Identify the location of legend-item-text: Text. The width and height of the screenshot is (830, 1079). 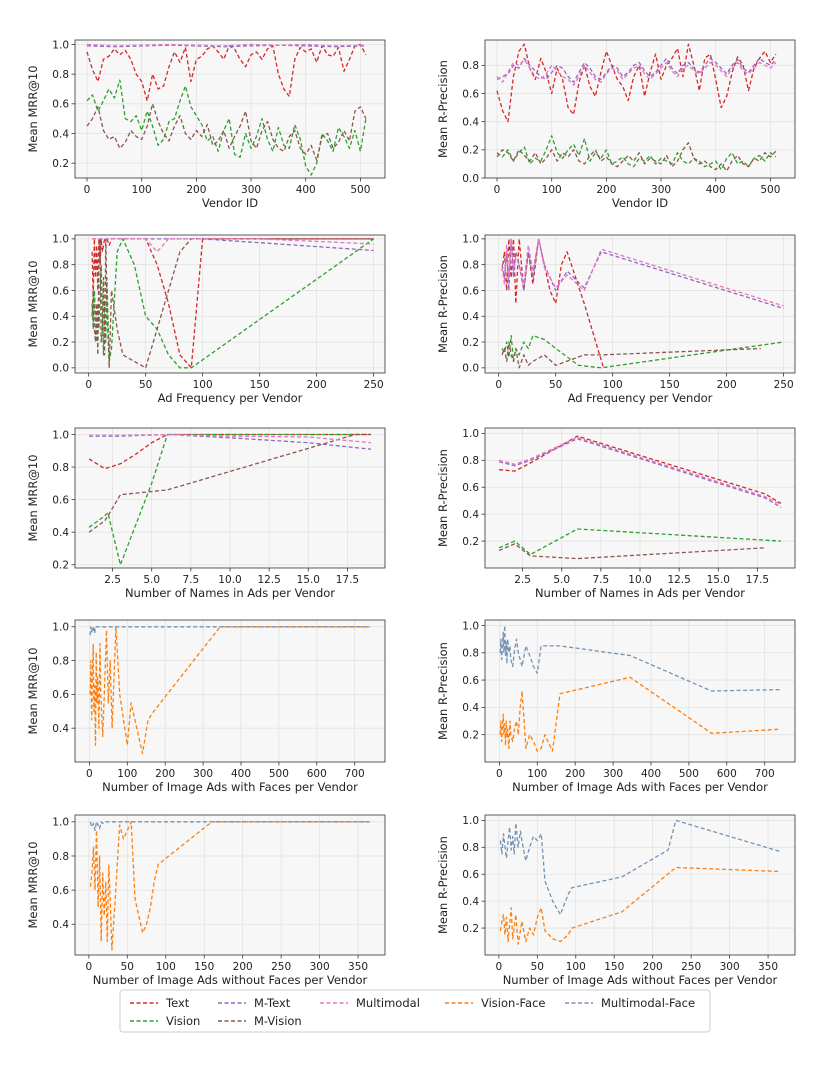
(160, 1003).